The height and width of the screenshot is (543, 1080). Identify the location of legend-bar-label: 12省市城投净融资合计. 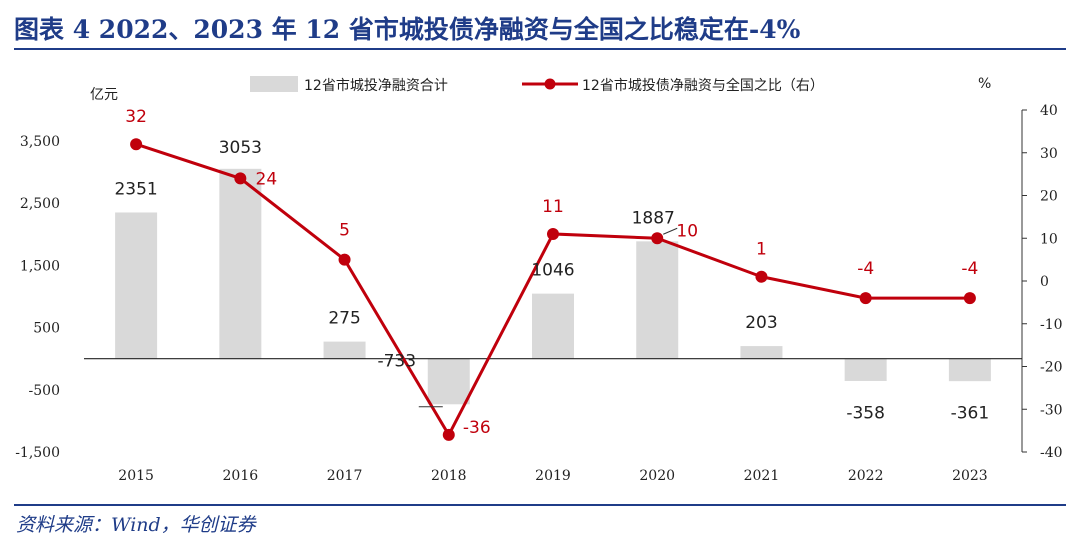
(376, 85).